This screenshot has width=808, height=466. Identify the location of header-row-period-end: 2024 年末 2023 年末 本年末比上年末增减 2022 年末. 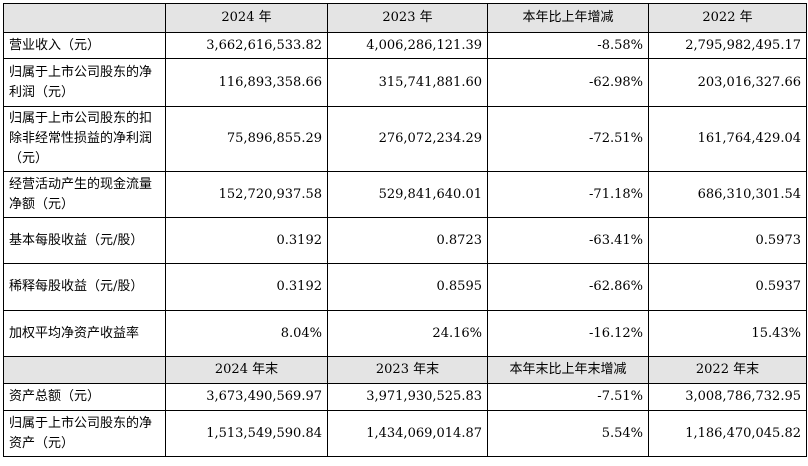
(405, 370).